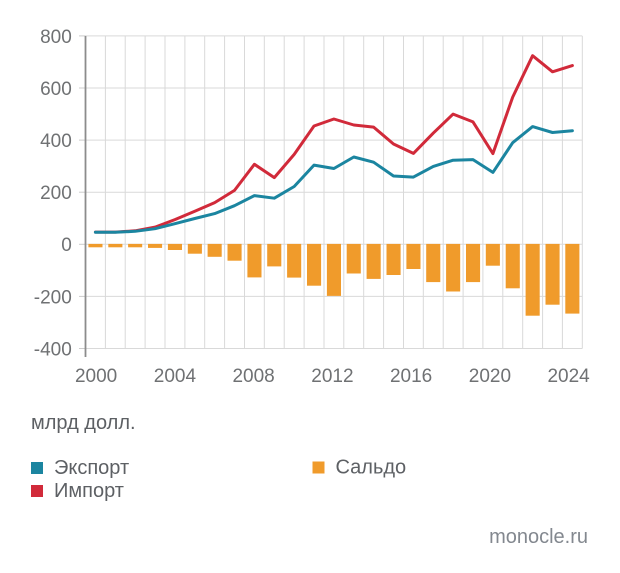 This screenshot has width=620, height=573. What do you see at coordinates (175, 376) in the screenshot?
I see `svg-text: 2004` at bounding box center [175, 376].